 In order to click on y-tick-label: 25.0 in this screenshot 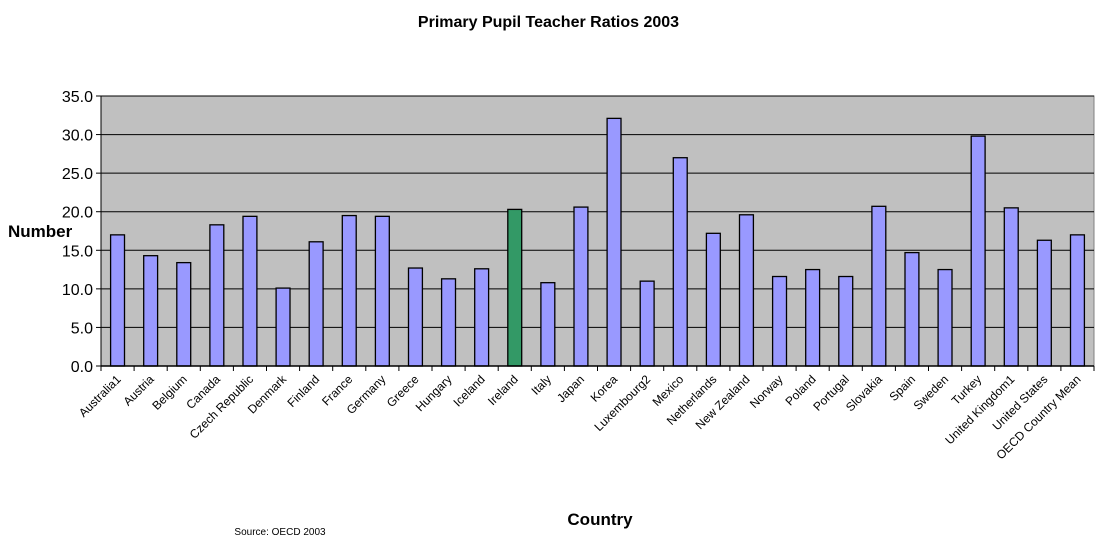, I will do `click(77, 174)`.